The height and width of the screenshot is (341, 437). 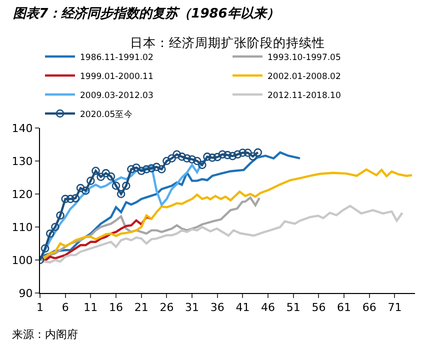 I want to click on x-tick-label: 36, so click(x=217, y=307).